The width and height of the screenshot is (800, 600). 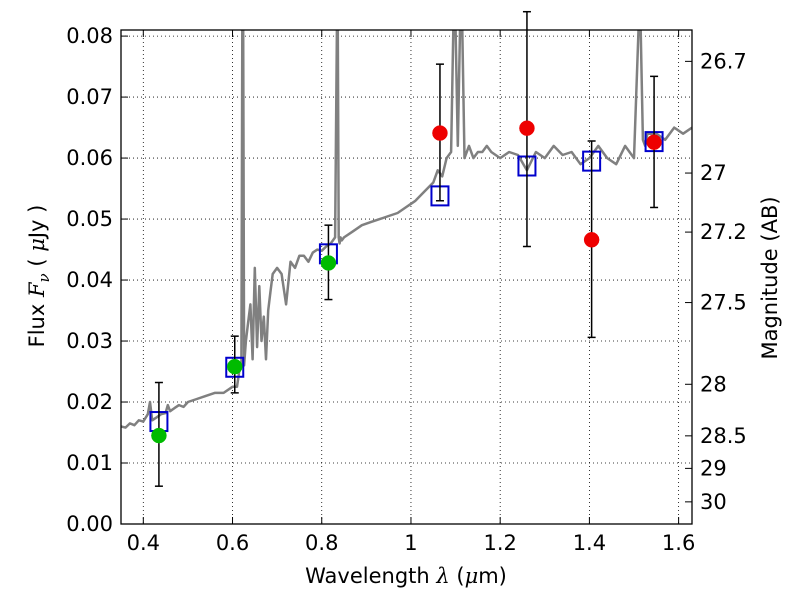 What do you see at coordinates (713, 468) in the screenshot?
I see `y2-tick-label: 29` at bounding box center [713, 468].